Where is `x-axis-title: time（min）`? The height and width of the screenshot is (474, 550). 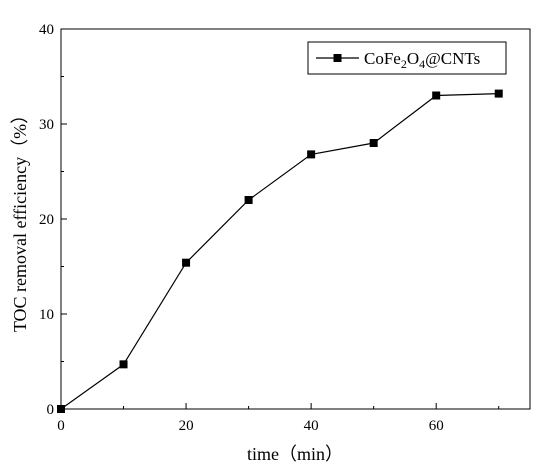
x-axis-title: time（min） is located at coordinates (295, 454).